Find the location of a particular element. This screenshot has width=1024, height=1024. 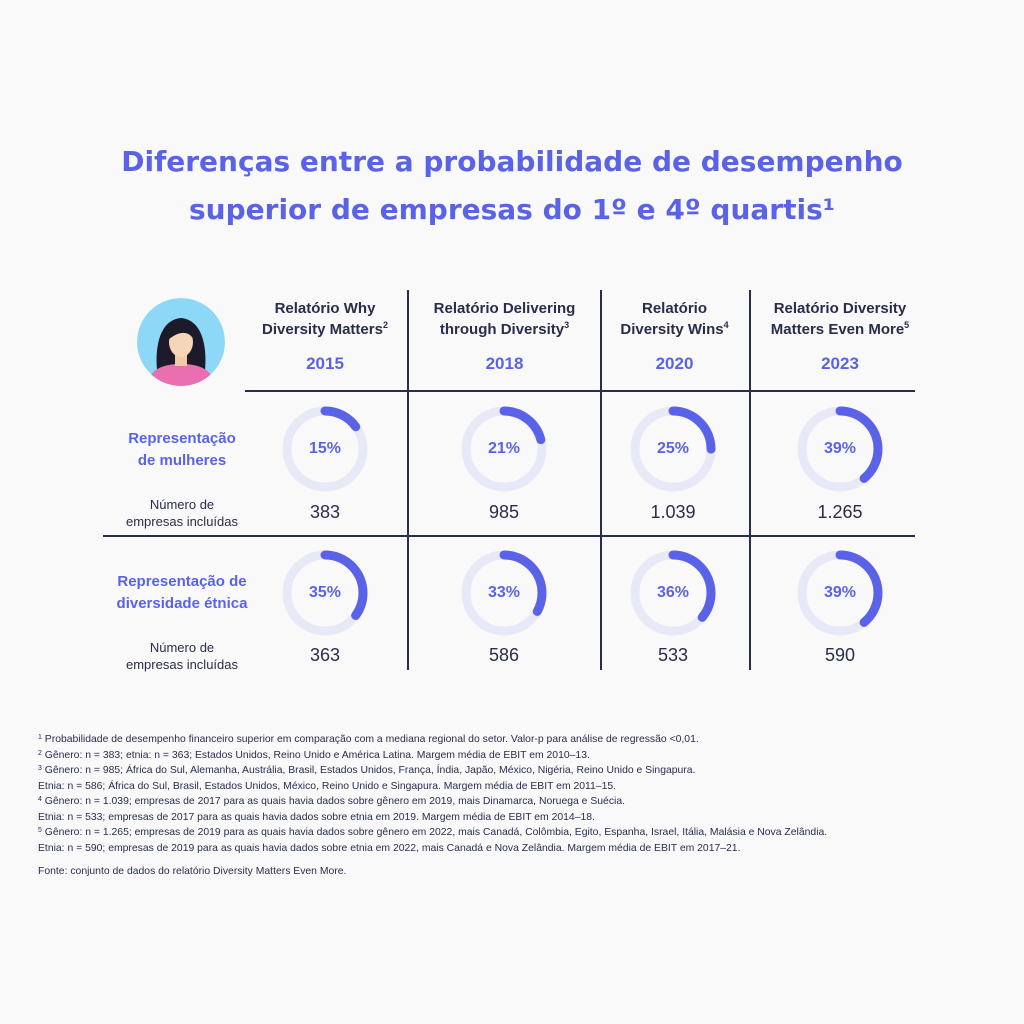

row-label-line-2: diversidade étnica is located at coordinates (182, 603).